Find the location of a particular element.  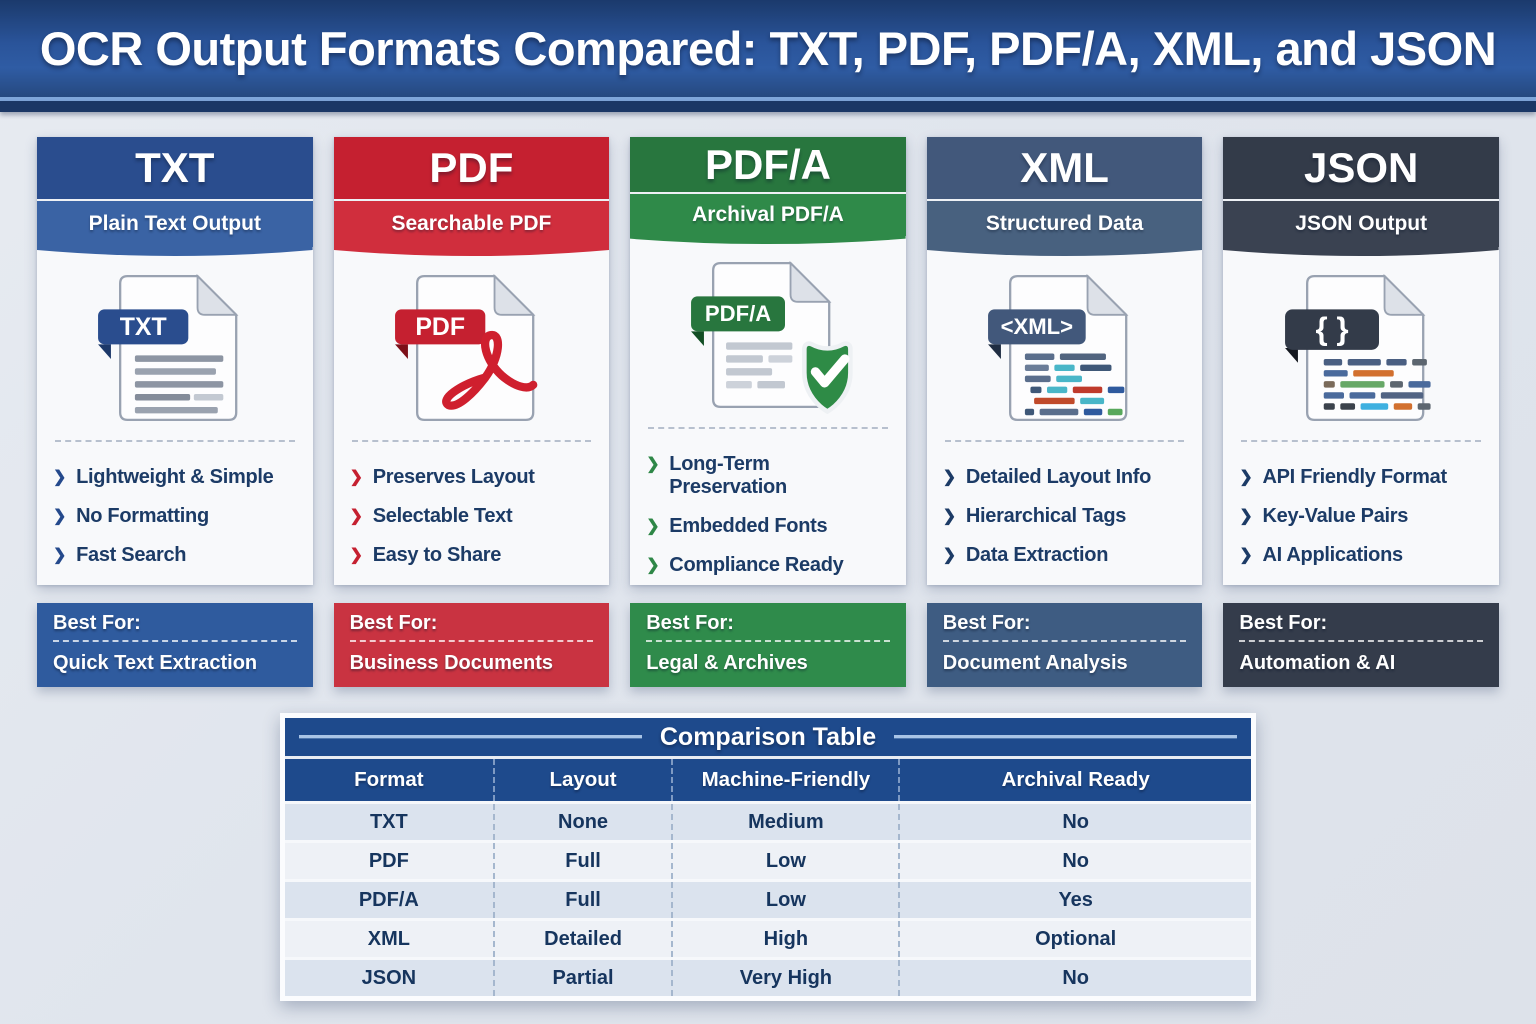

feature-item: ❯ Key-Value Pairs is located at coordinates (1324, 516).